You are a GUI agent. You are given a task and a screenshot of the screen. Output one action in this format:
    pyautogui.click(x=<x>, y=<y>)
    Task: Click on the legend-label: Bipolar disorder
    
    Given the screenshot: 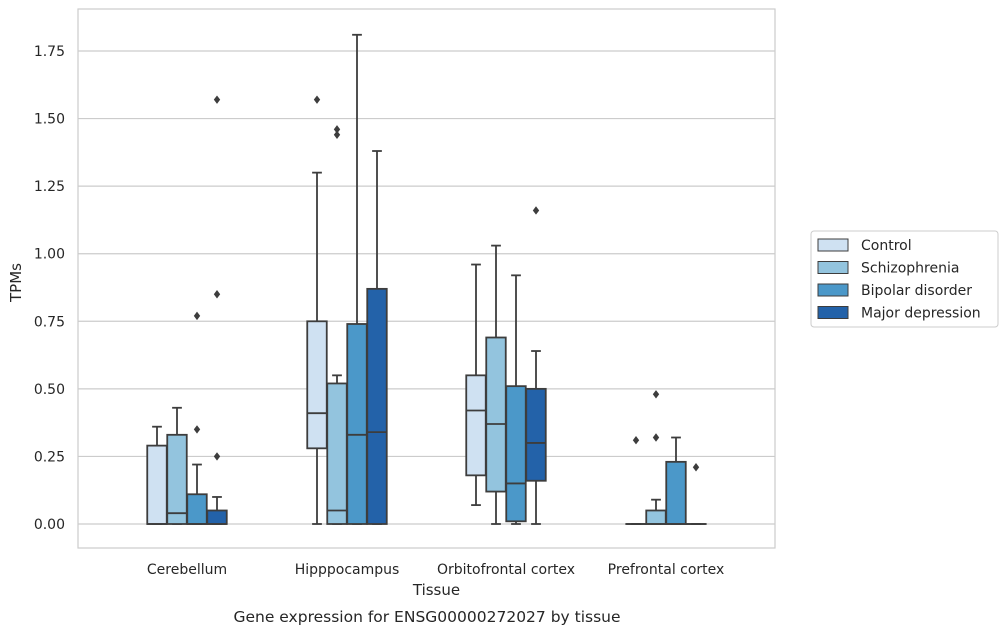 What is the action you would take?
    pyautogui.click(x=916, y=291)
    